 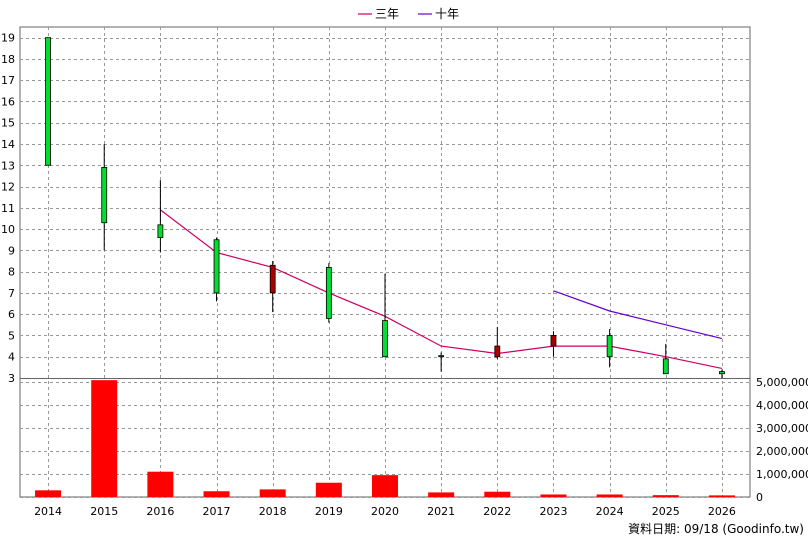 I want to click on price-tick-label: 6, so click(x=11, y=314).